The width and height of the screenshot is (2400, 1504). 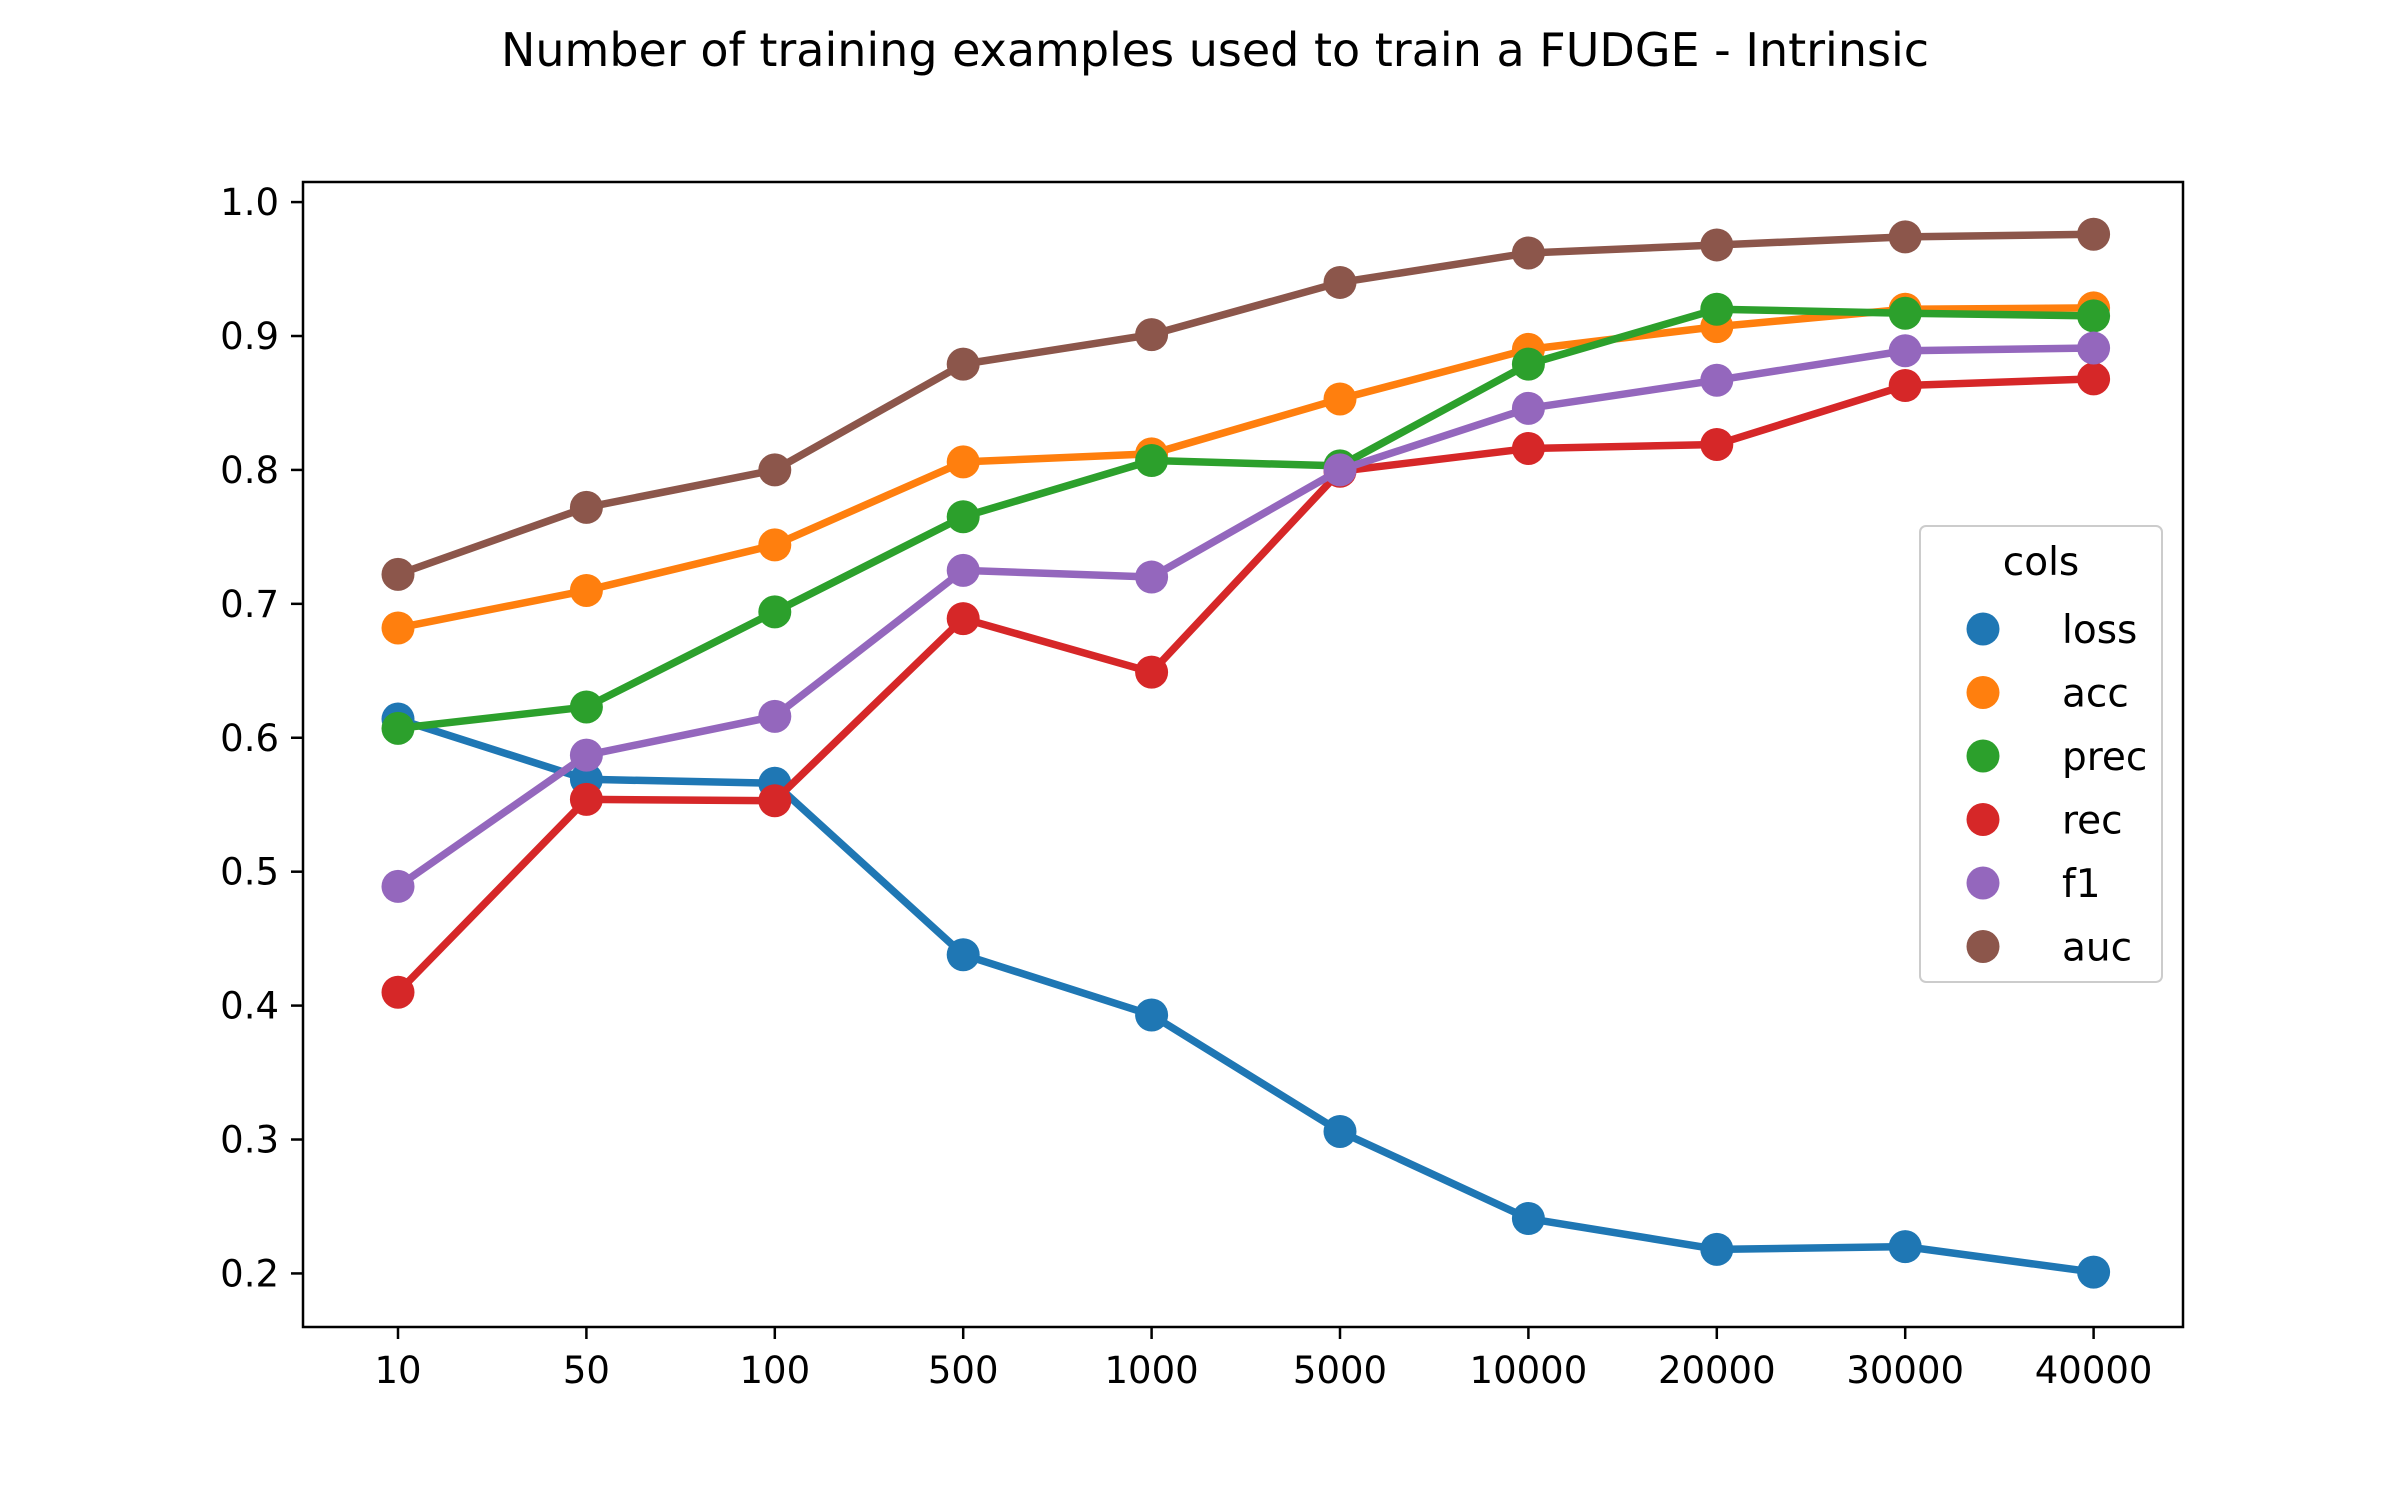 What do you see at coordinates (249, 604) in the screenshot?
I see `y-tick-label: 0.7` at bounding box center [249, 604].